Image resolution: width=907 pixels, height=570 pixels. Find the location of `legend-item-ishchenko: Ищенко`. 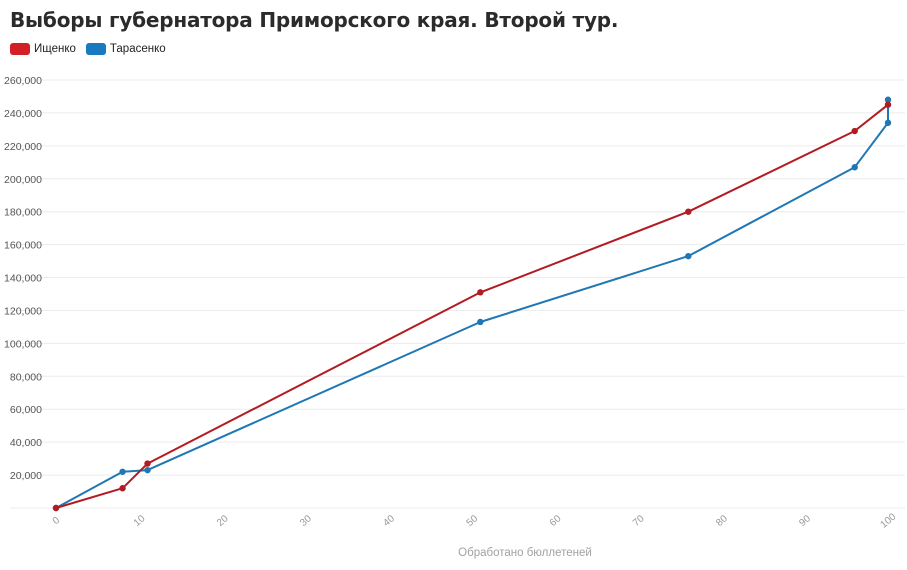

legend-item-ishchenko: Ищенко is located at coordinates (43, 49).